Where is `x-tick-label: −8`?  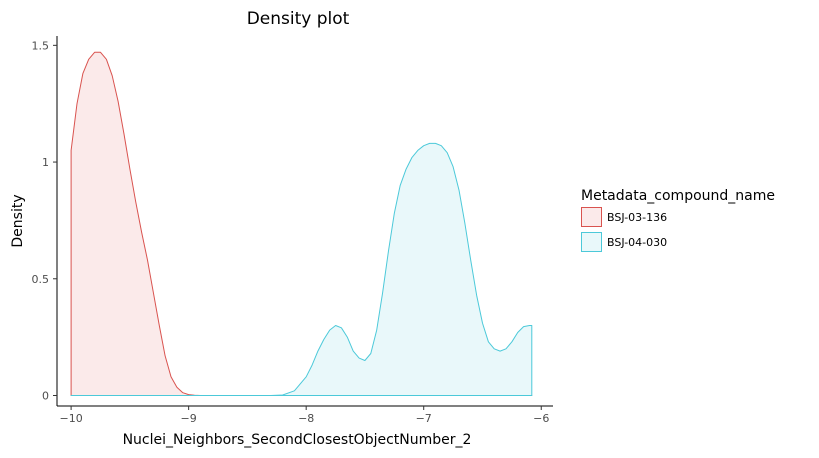
x-tick-label: −8 is located at coordinates (306, 418).